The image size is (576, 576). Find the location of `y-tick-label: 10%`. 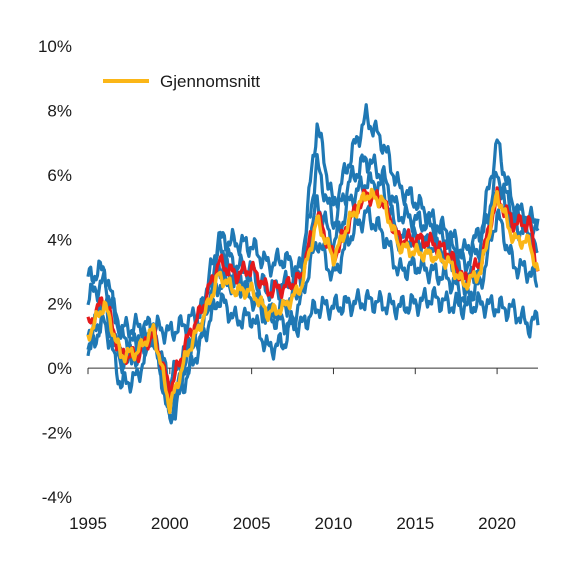

y-tick-label: 10% is located at coordinates (55, 46).